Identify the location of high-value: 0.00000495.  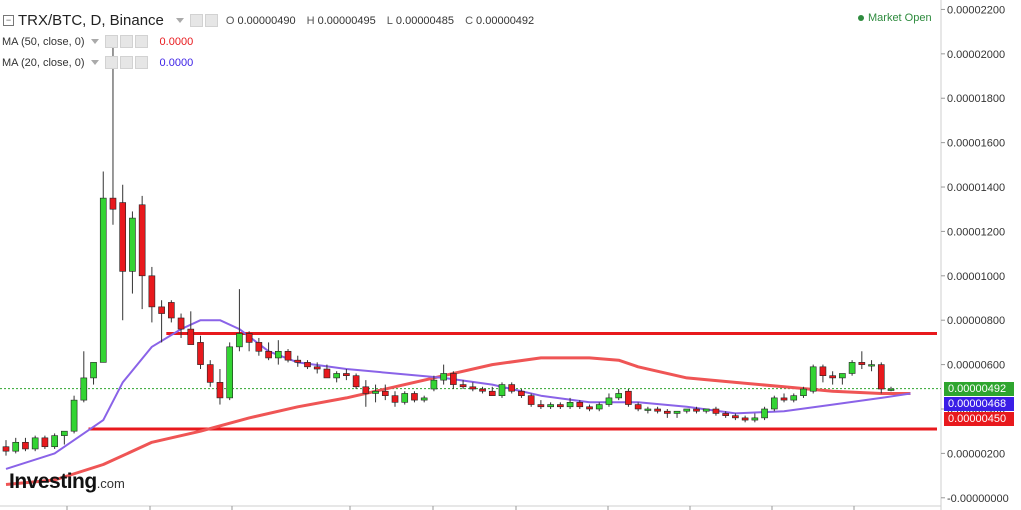
(346, 20).